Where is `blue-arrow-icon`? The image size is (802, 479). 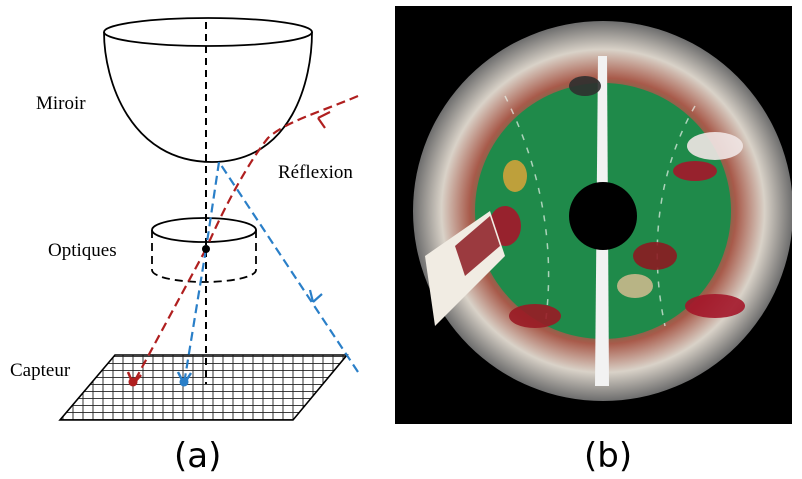
blue-arrow-icon is located at coordinates (315, 296).